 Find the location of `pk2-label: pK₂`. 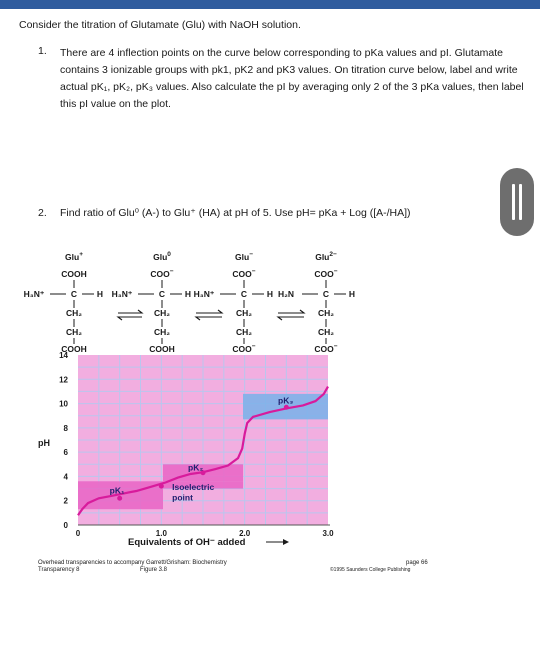

pk2-label: pK₂ is located at coordinates (195, 467).